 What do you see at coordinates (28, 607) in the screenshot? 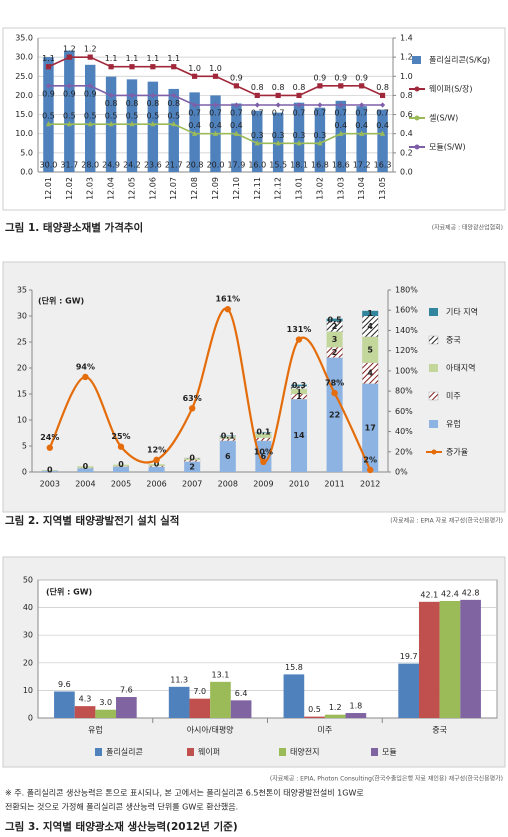
I see `y-tick-label: 40` at bounding box center [28, 607].